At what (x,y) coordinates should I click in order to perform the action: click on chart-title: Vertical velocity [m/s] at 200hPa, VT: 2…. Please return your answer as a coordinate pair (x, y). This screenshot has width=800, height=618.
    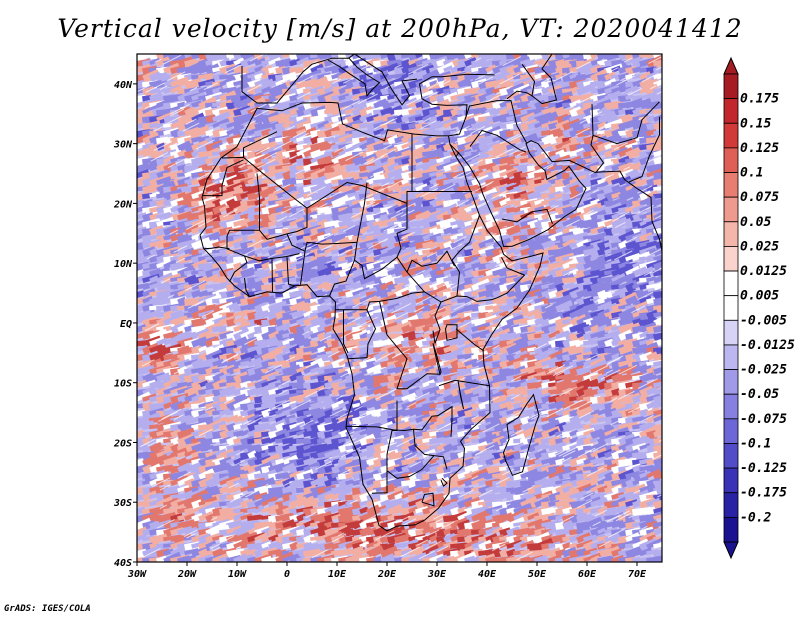
    Looking at the image, I should click on (400, 28).